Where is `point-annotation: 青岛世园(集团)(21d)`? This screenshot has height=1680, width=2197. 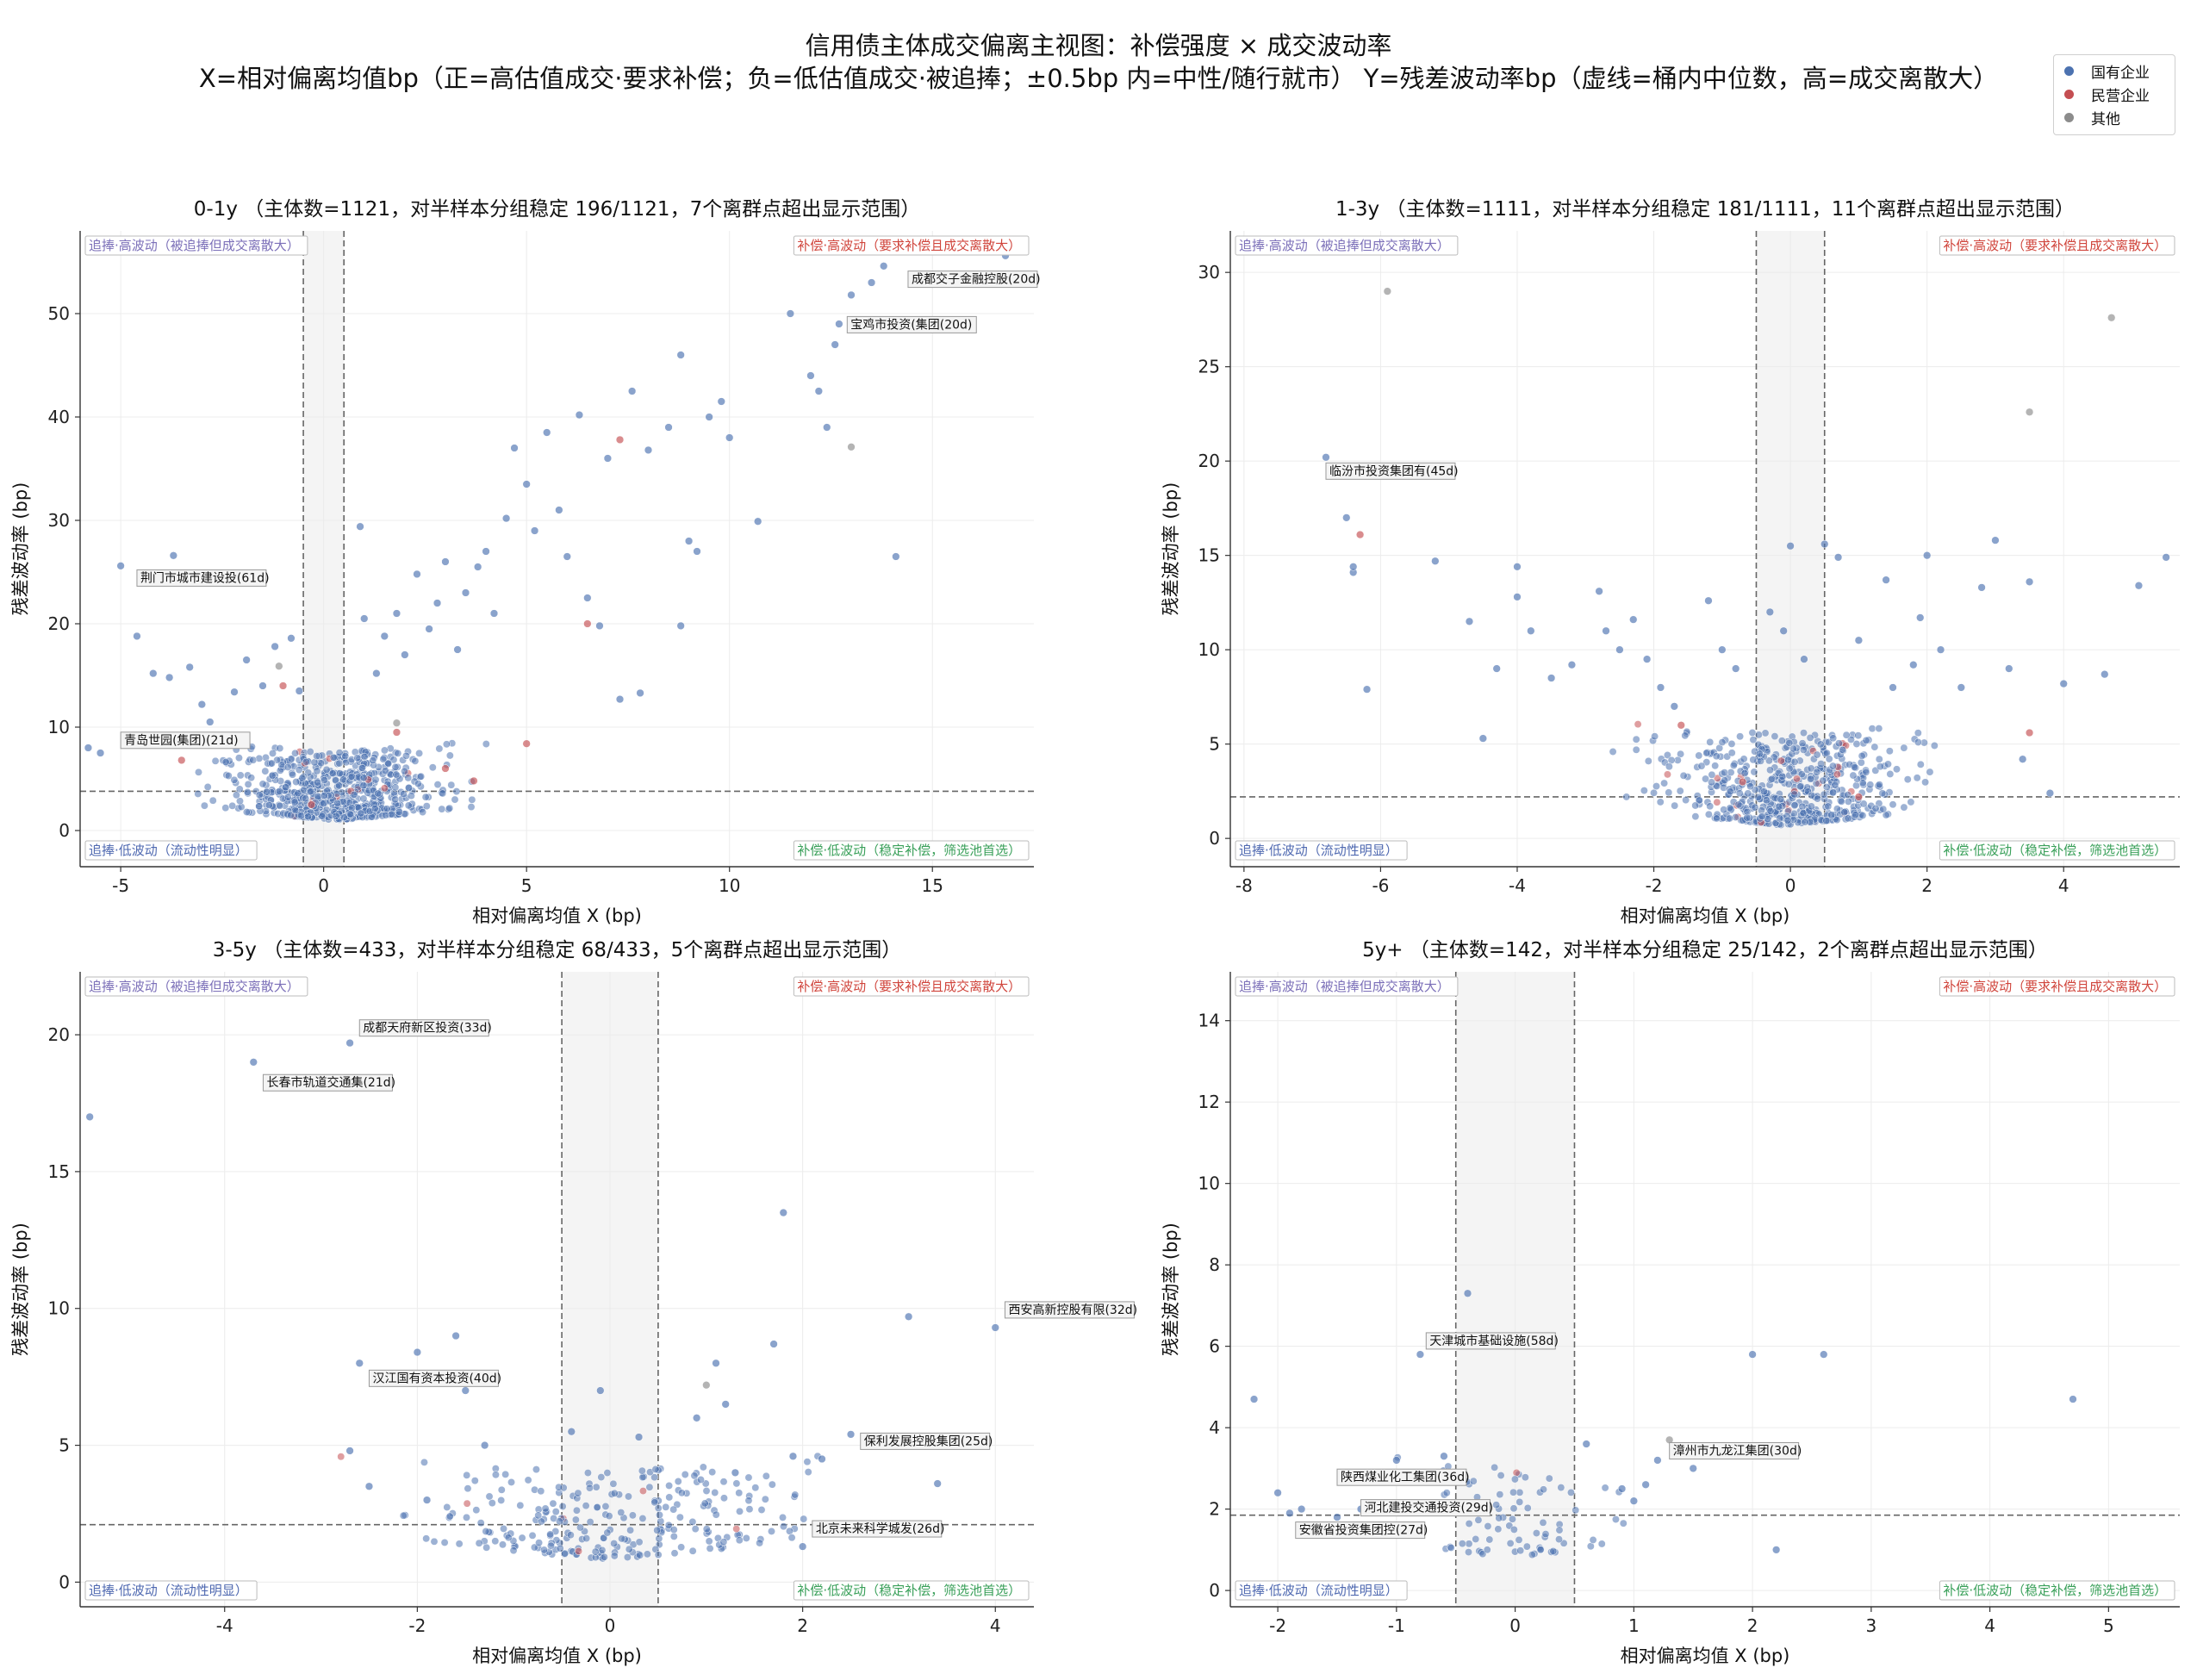
point-annotation: 青岛世园(集团)(21d) is located at coordinates (182, 741).